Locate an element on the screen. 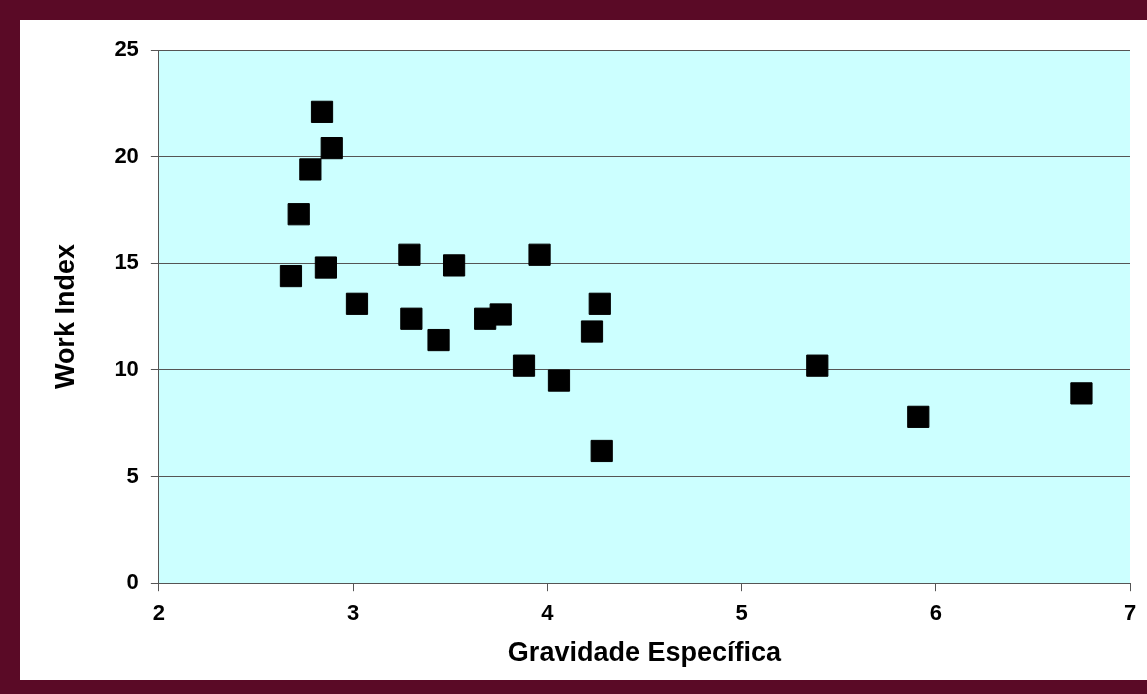 Image resolution: width=1147 pixels, height=694 pixels. x-tick-label: 7 is located at coordinates (1130, 613).